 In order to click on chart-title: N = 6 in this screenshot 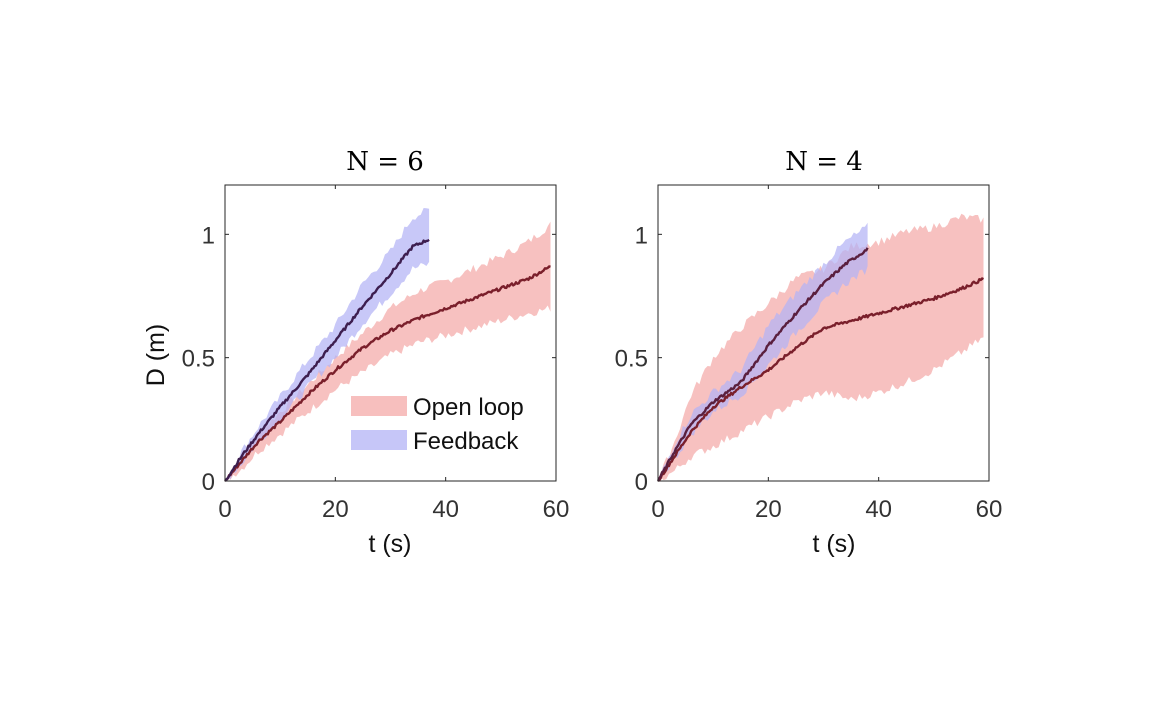, I will do `click(385, 162)`.